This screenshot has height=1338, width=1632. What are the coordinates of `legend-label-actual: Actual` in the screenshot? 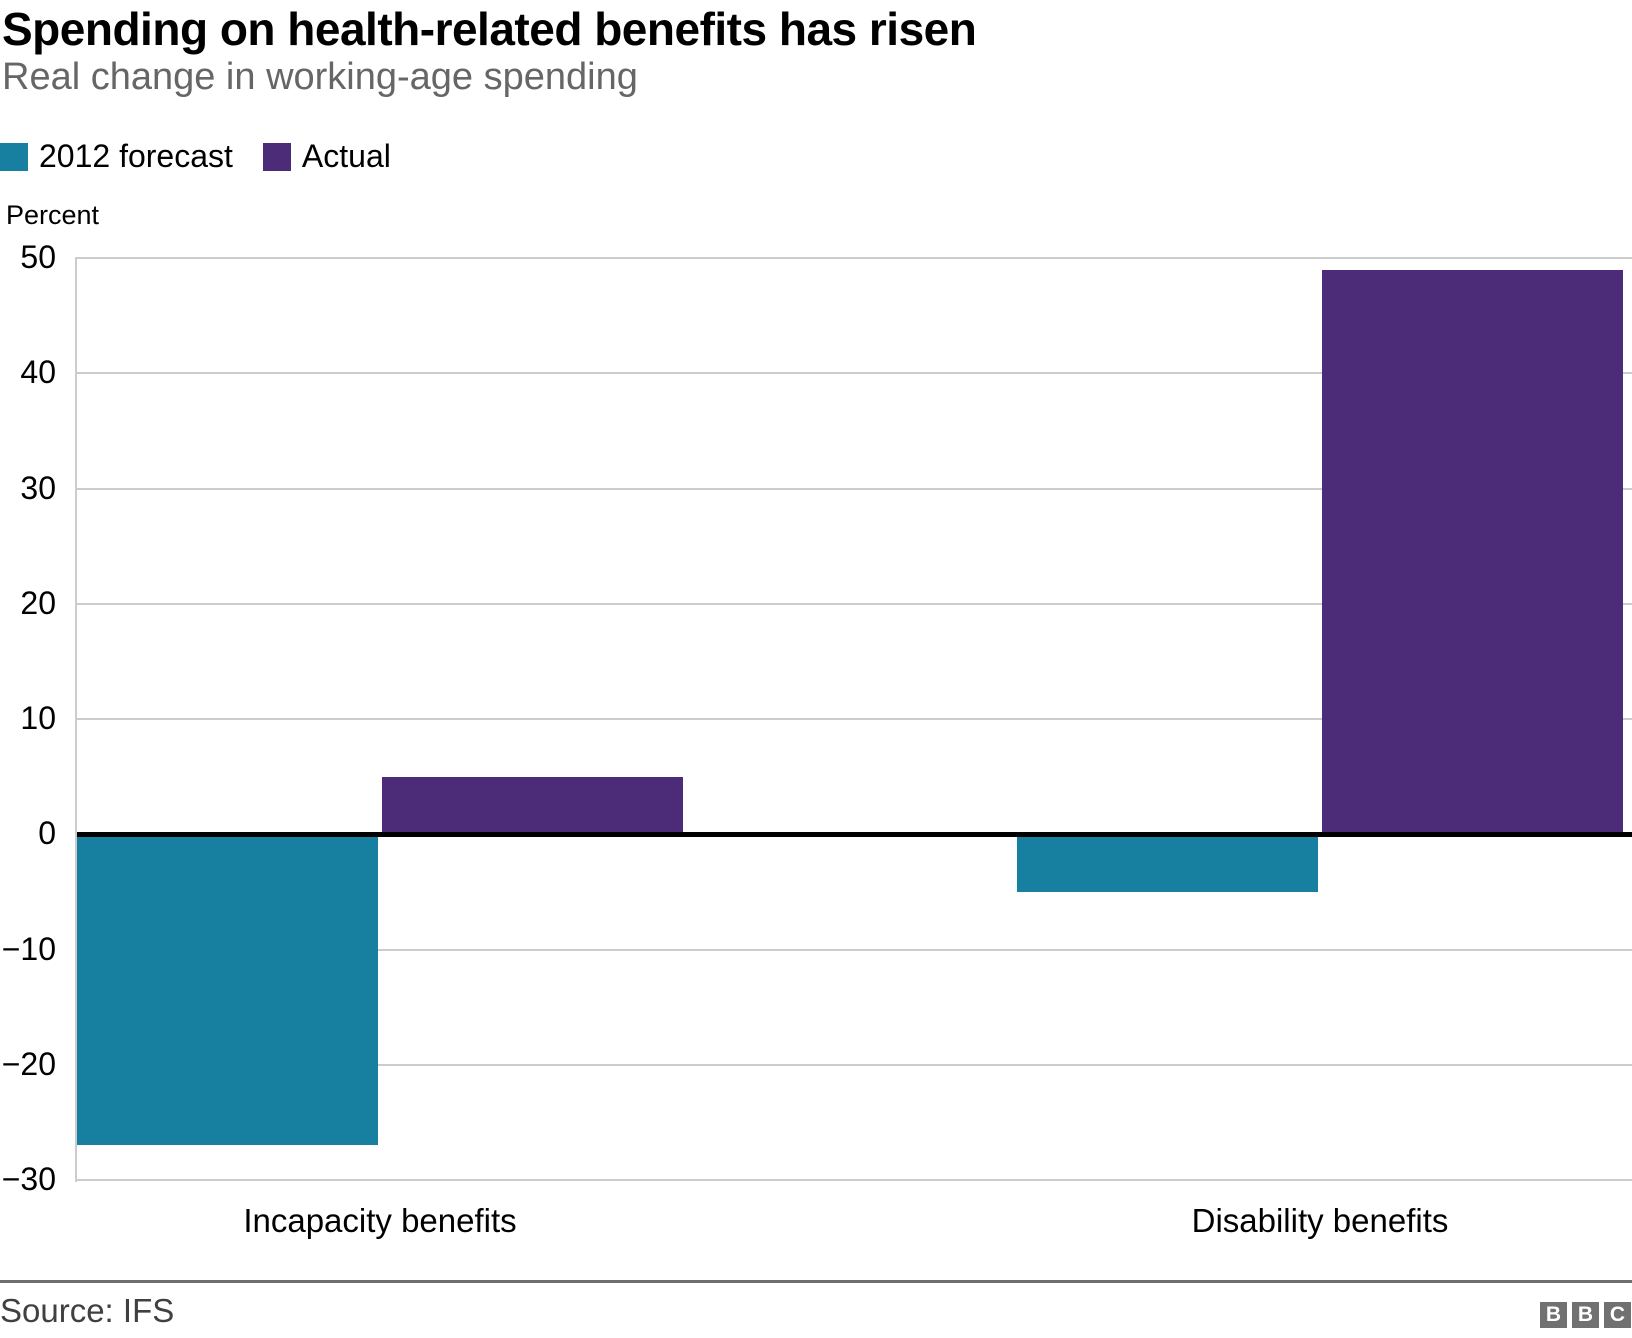 It's located at (346, 156).